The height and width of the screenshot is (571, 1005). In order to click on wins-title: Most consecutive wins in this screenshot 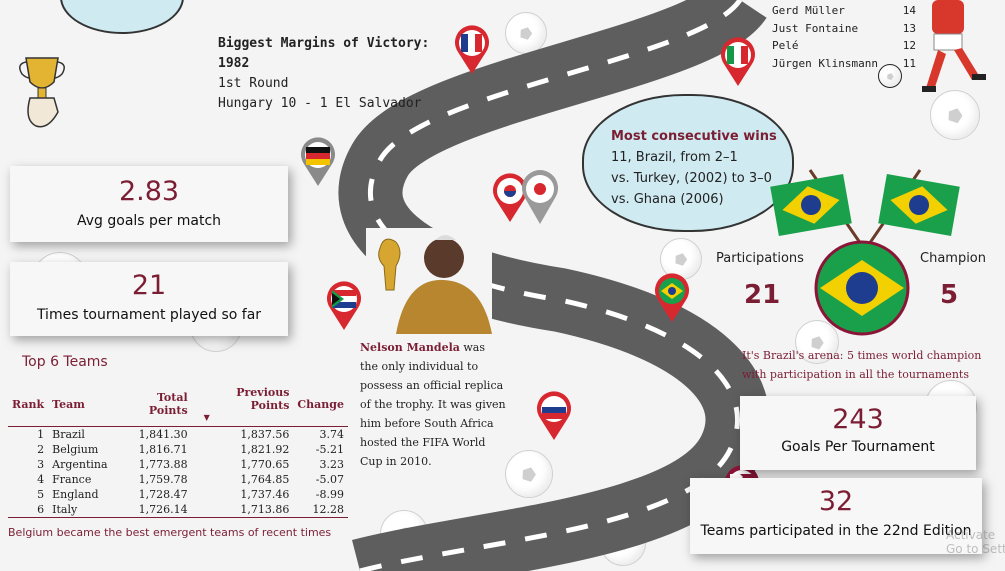, I will do `click(694, 136)`.